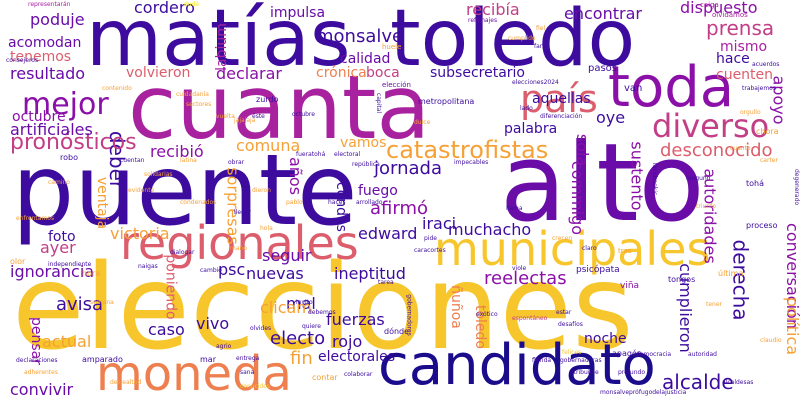  Describe the element at coordinates (513, 42) in the screenshot. I see `word-cloud-word: toledo` at that location.